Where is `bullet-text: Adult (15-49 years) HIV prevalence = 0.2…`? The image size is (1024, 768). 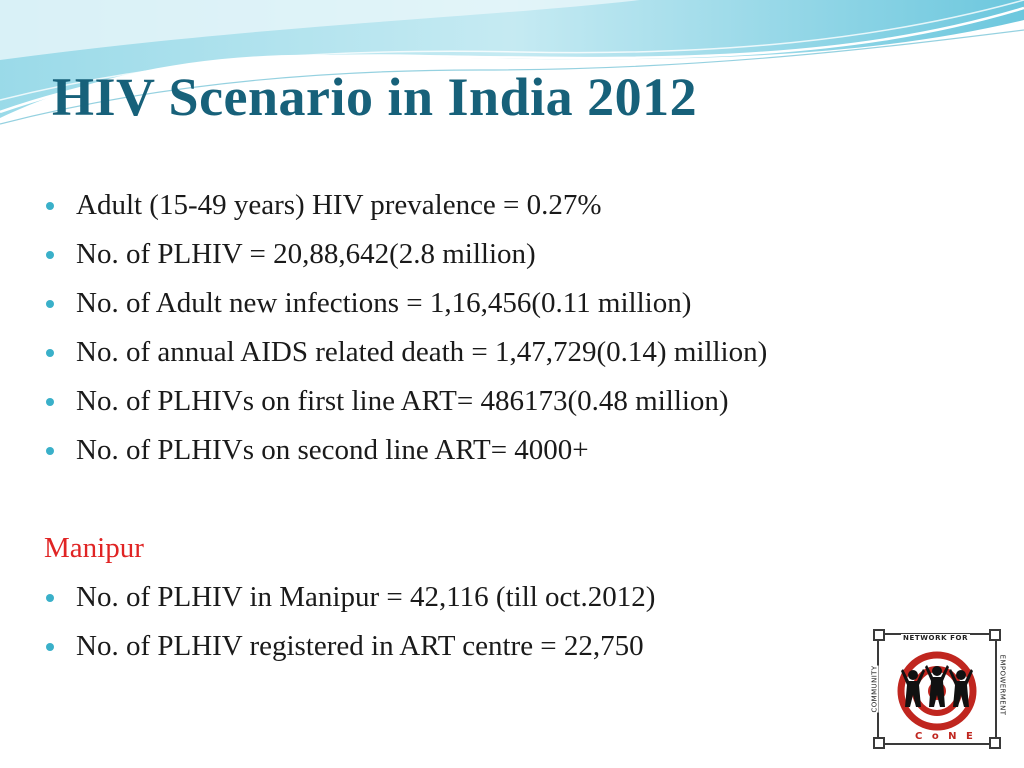 bullet-text: Adult (15-49 years) HIV prevalence = 0.2… is located at coordinates (339, 205).